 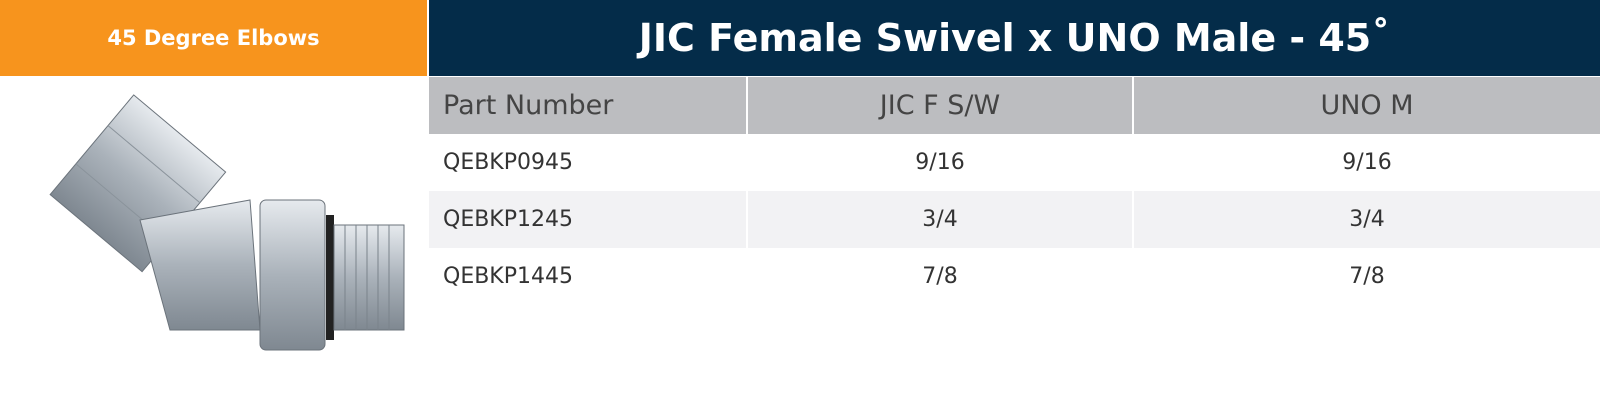 What do you see at coordinates (213, 38) in the screenshot?
I see `category-banner: 45 Degree Elbows` at bounding box center [213, 38].